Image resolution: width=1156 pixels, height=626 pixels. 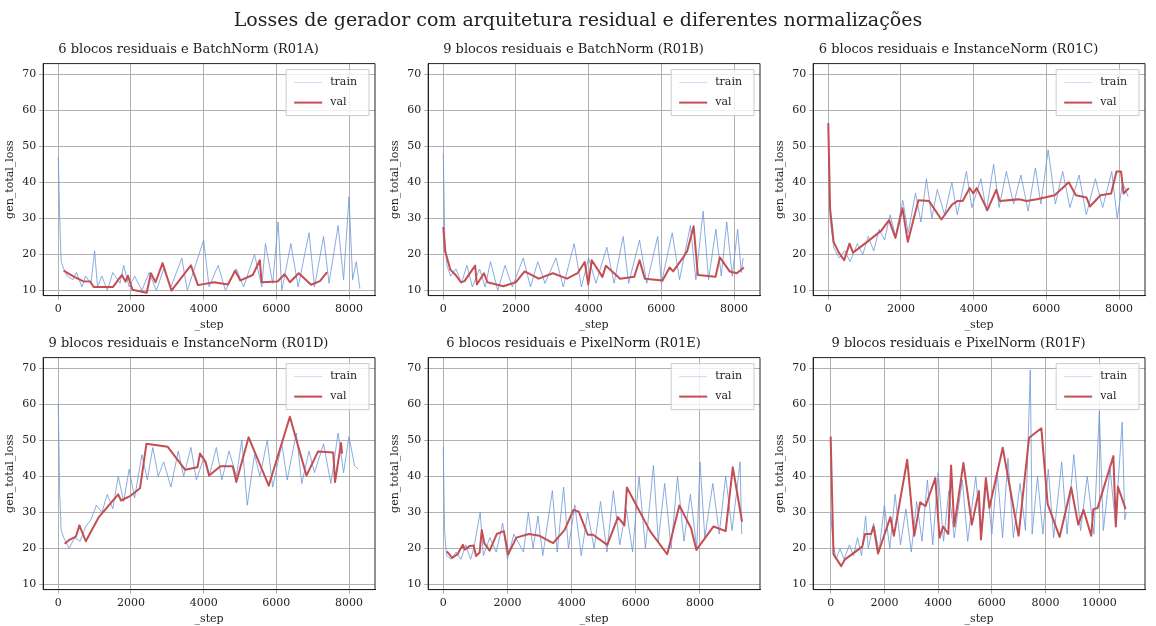 What do you see at coordinates (188, 49) in the screenshot?
I see `chart-title: 6 blocos residuais e BatchNorm (R01A)` at bounding box center [188, 49].